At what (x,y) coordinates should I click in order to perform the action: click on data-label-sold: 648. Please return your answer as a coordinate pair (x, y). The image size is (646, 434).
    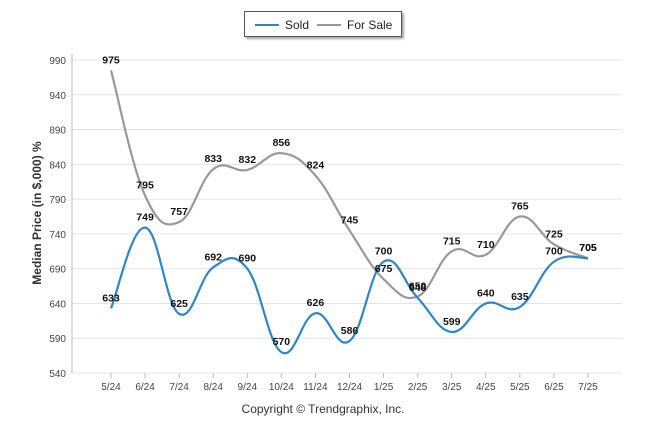
    Looking at the image, I should click on (418, 288).